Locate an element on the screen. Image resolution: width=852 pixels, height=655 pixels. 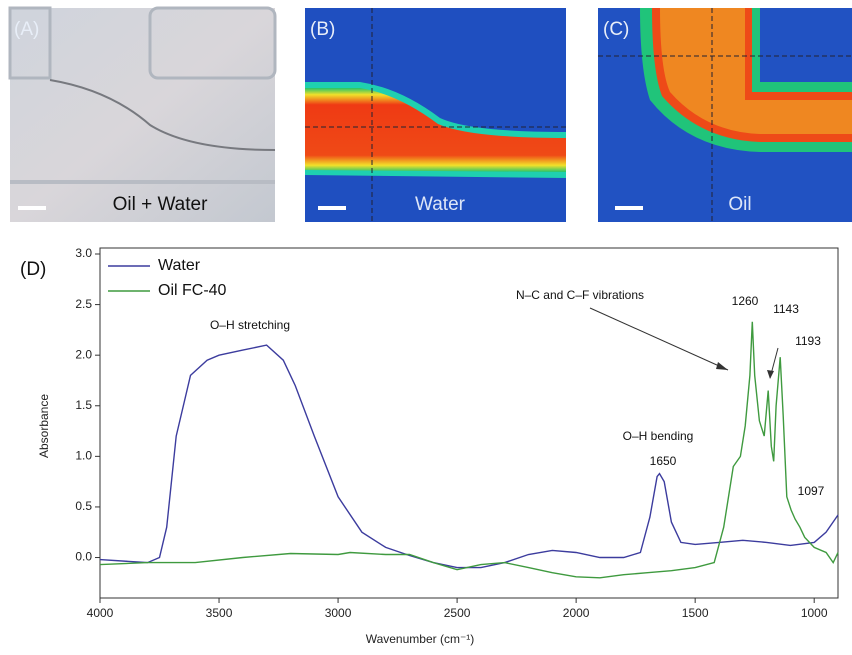
legend-label: Oil FC-40 is located at coordinates (192, 290).